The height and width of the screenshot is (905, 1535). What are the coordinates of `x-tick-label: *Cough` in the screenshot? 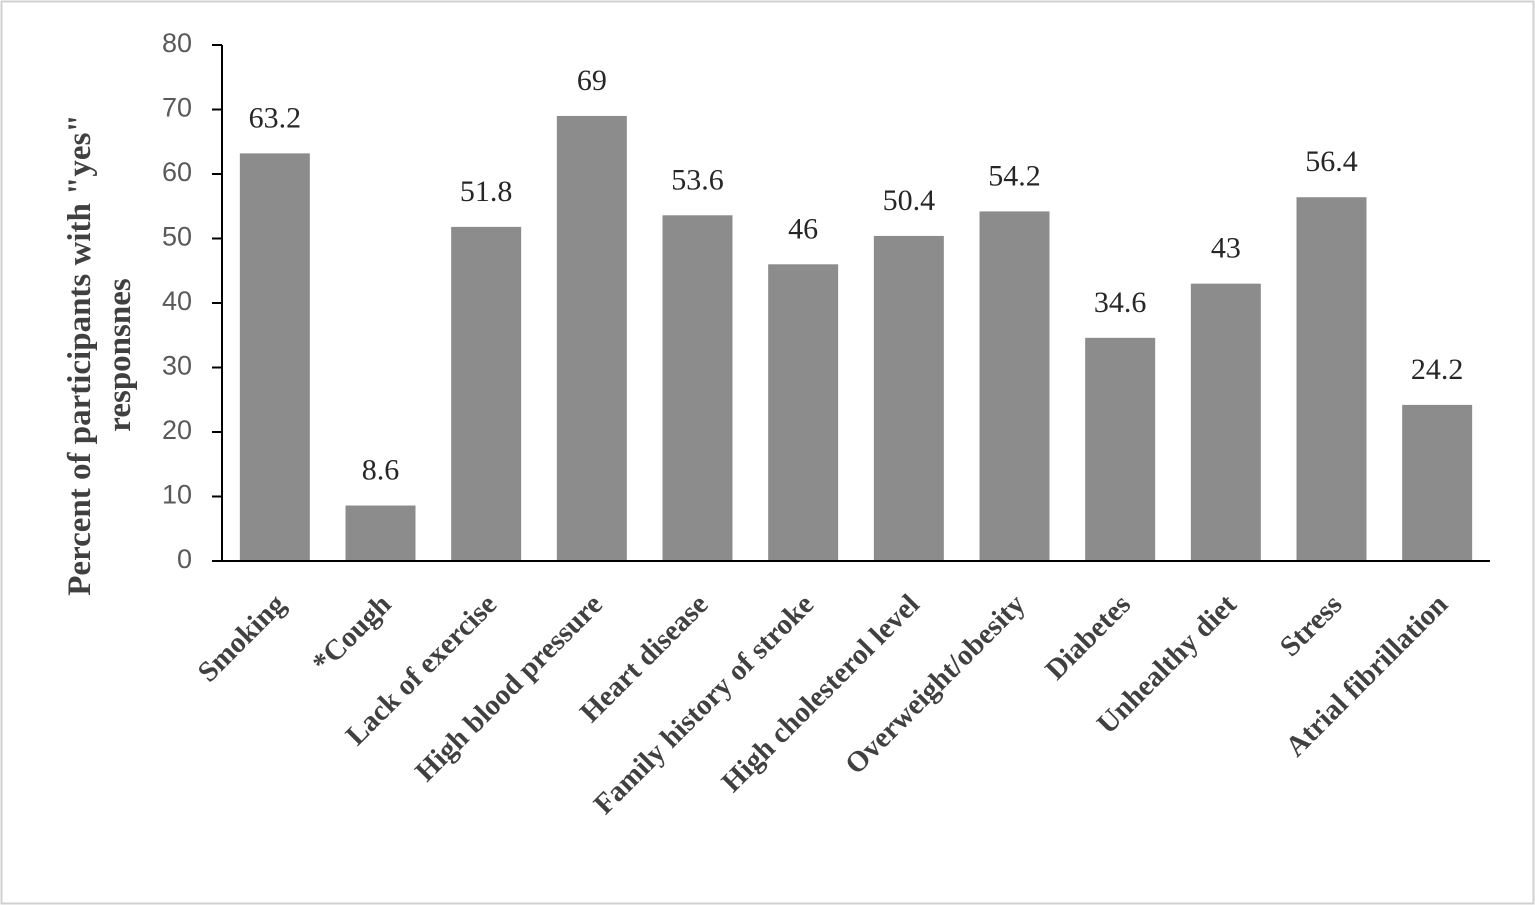 It's located at (351, 633).